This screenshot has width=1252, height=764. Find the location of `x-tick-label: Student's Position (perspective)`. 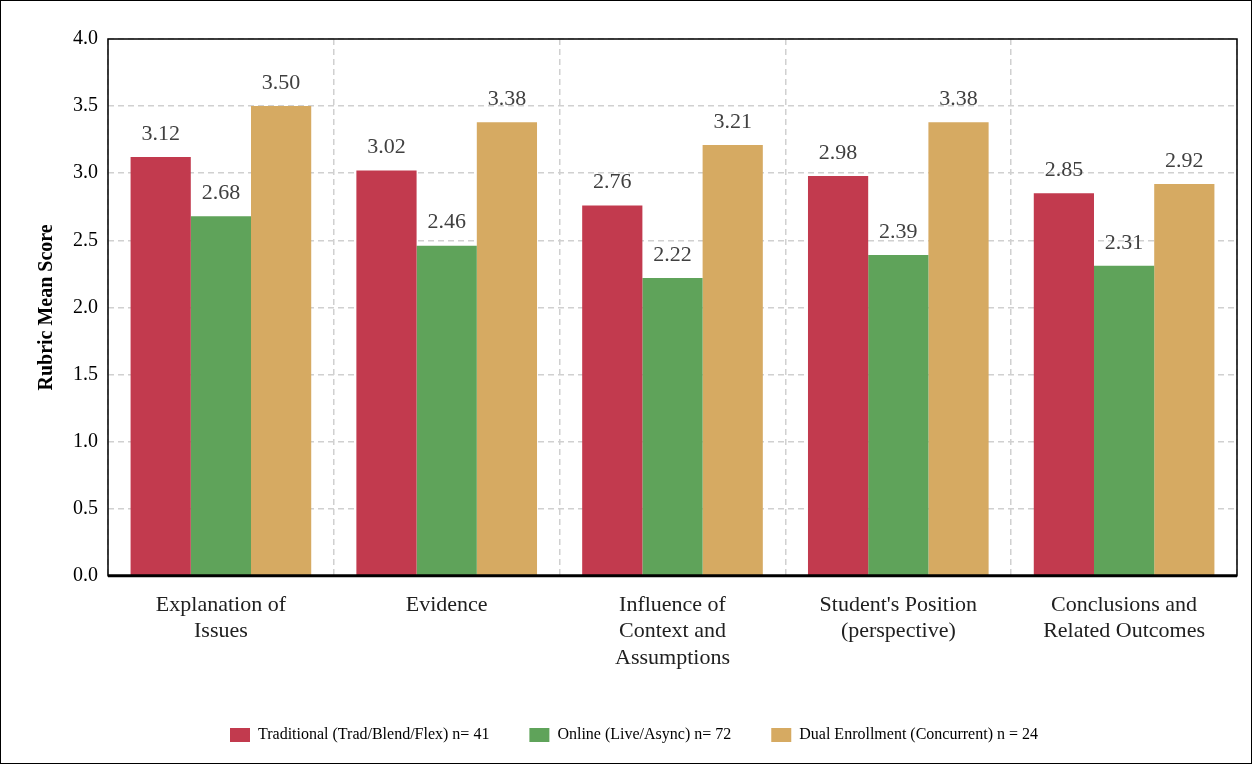

x-tick-label: Student's Position (perspective) is located at coordinates (898, 616).